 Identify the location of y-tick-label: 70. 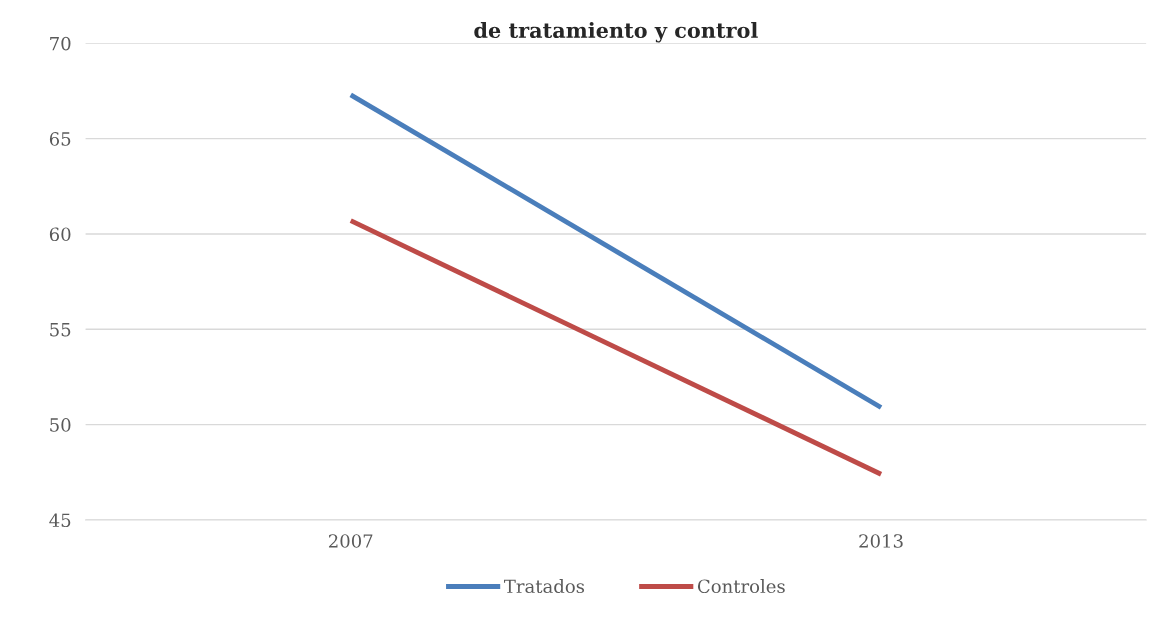
(60, 43).